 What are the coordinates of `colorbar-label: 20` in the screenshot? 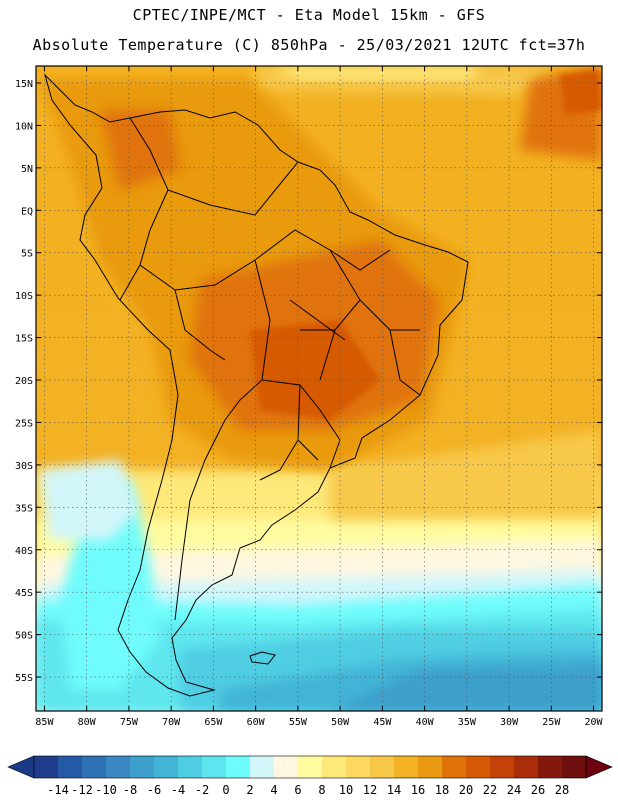 It's located at (466, 790).